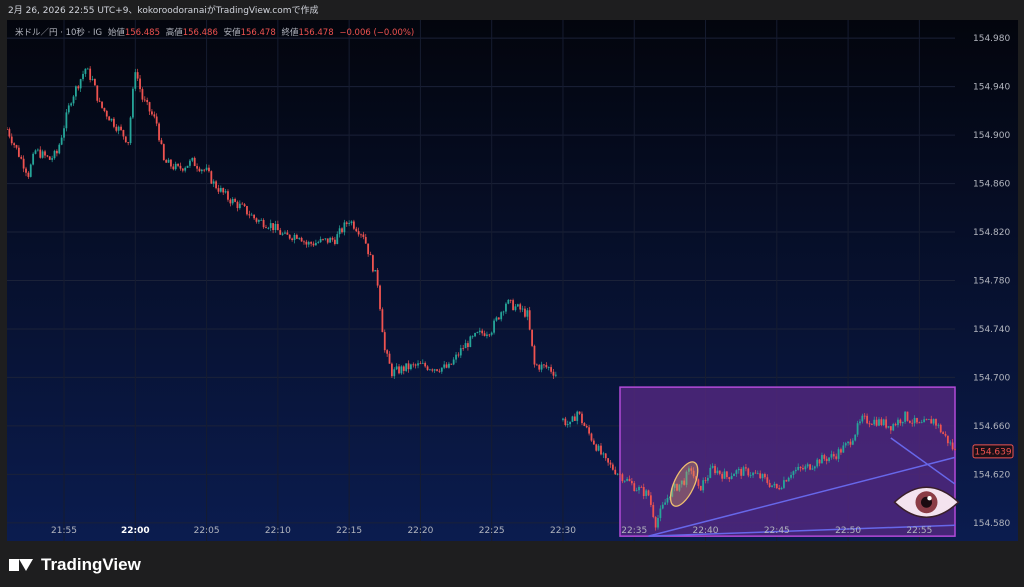  I want to click on legend-low-value: 156.478, so click(258, 33).